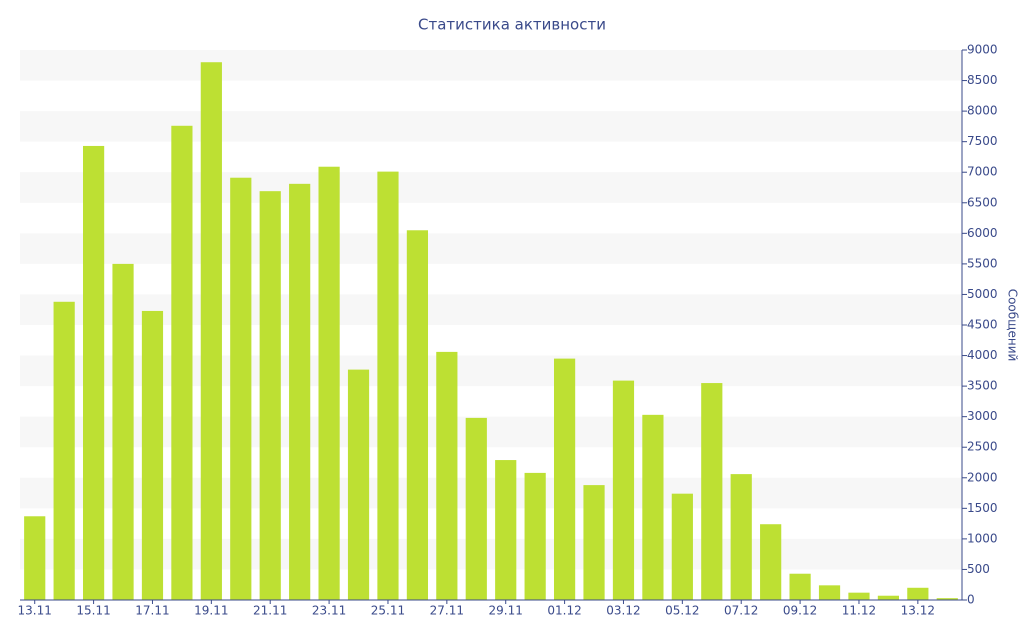  What do you see at coordinates (93, 611) in the screenshot?
I see `x-tick-label: 15.11` at bounding box center [93, 611].